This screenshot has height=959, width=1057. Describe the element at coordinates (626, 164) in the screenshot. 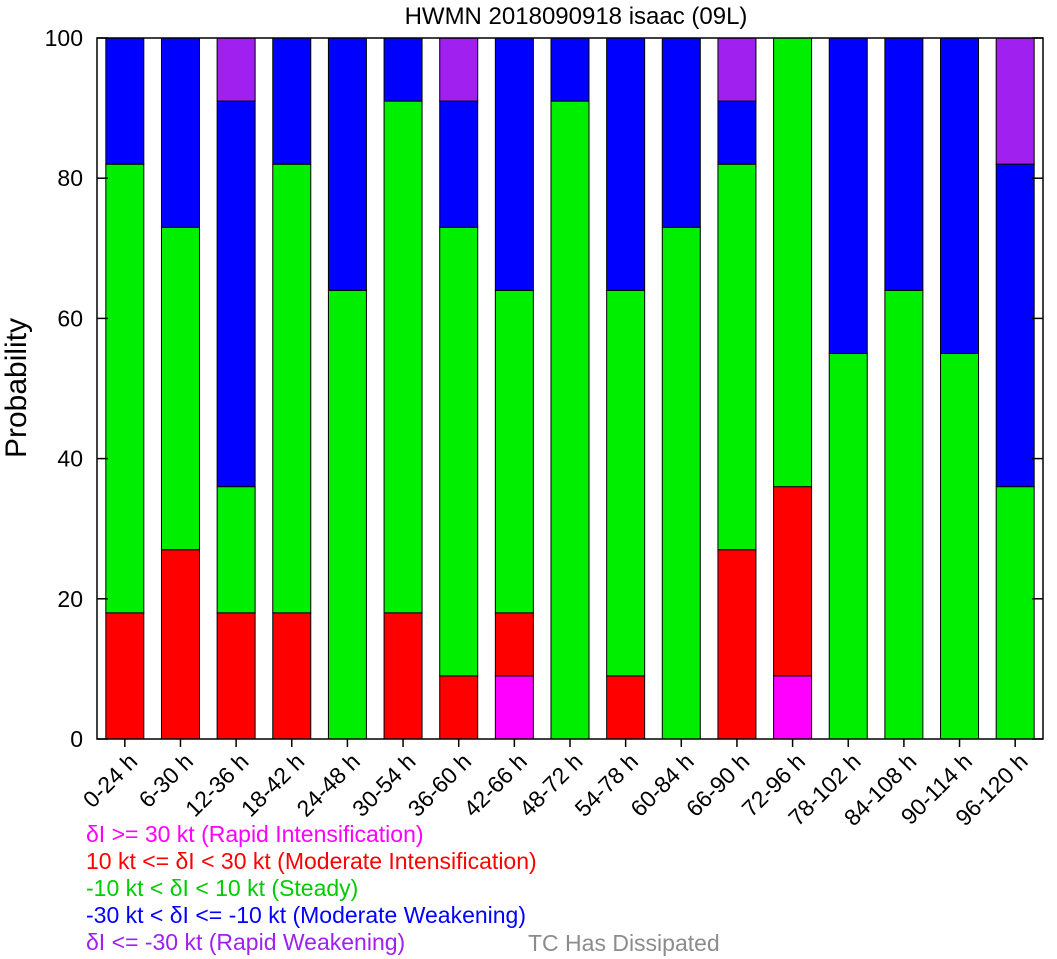

I see `bar-segment-54-78h-s3` at that location.